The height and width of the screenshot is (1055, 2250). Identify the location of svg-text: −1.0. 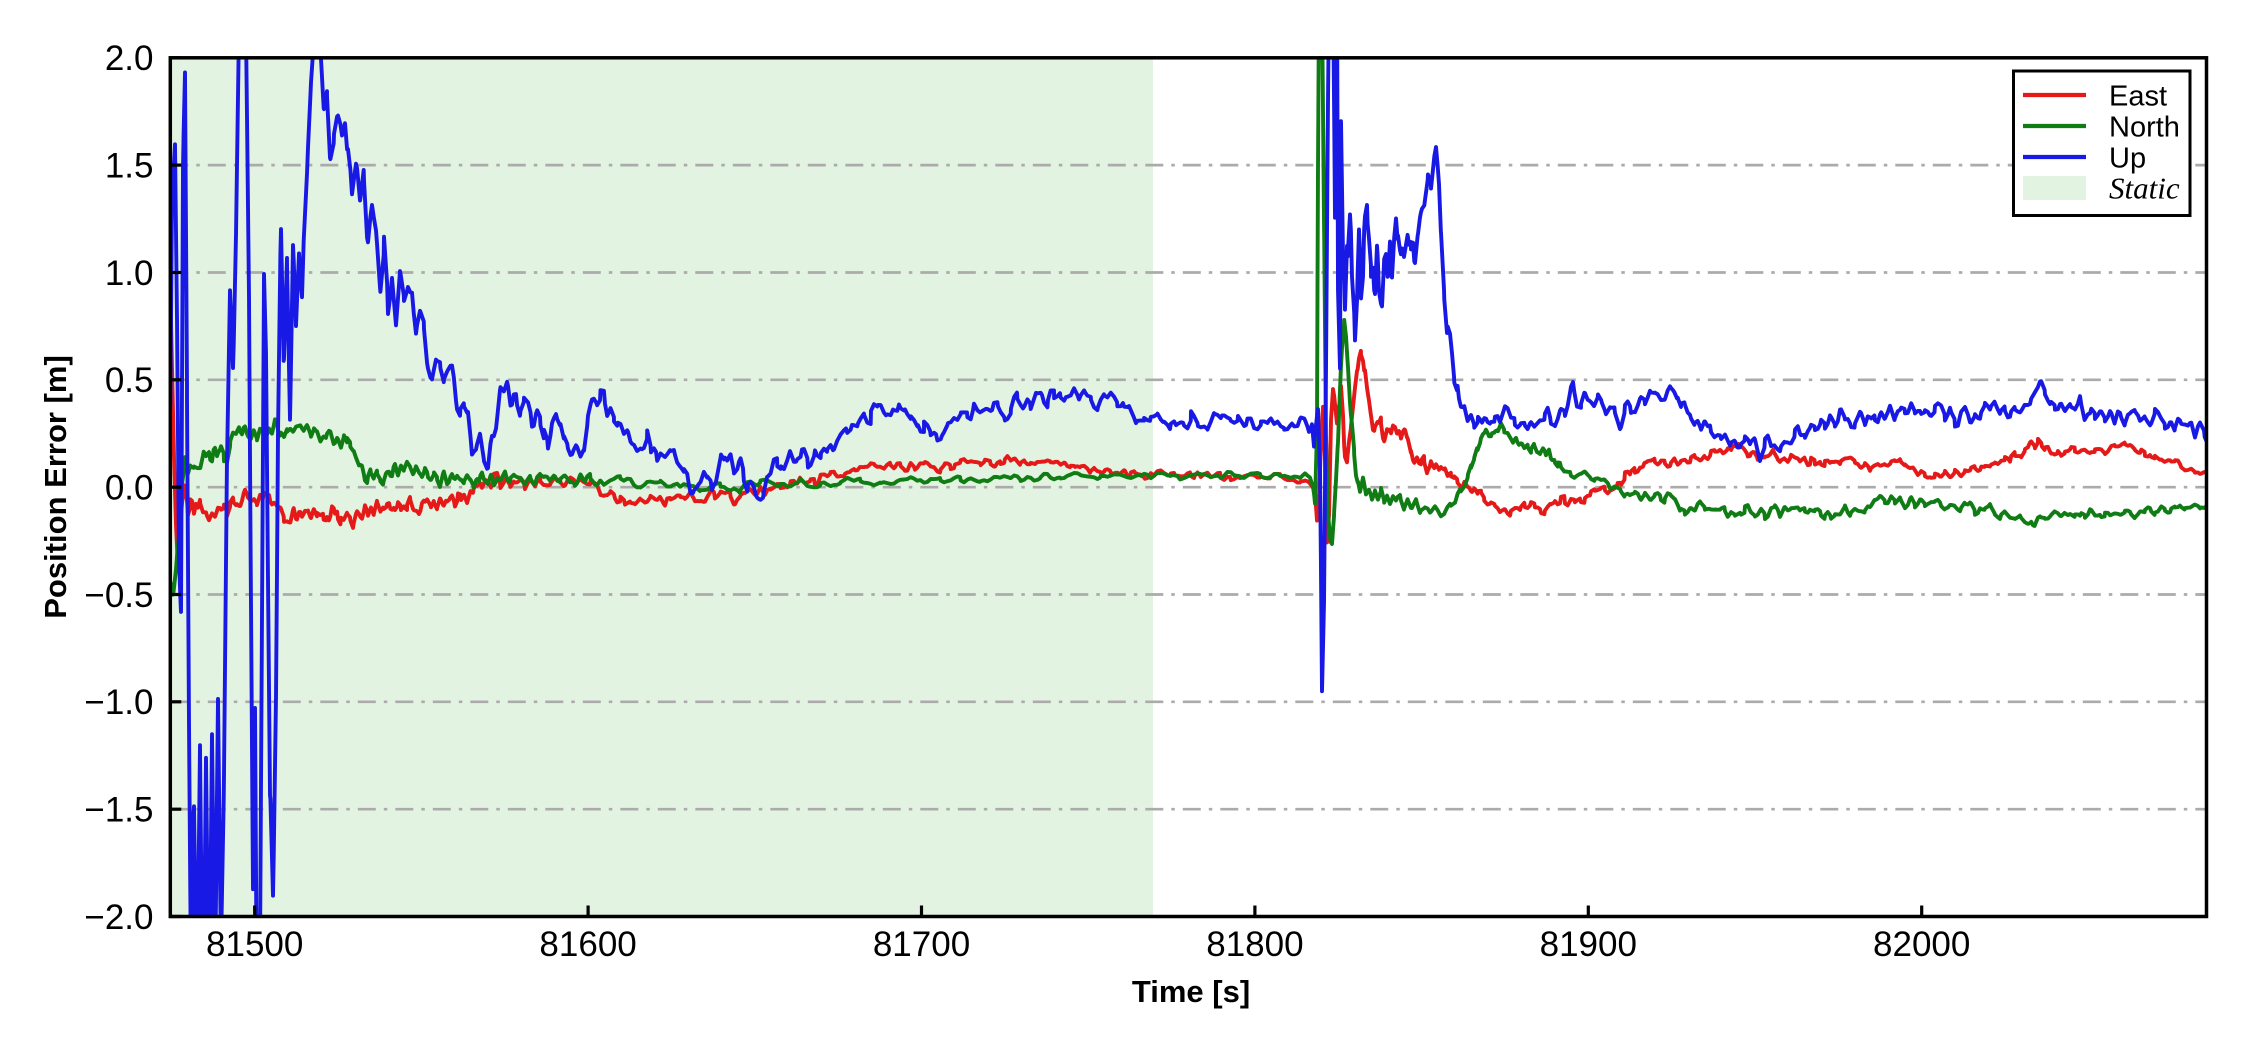
(118, 702).